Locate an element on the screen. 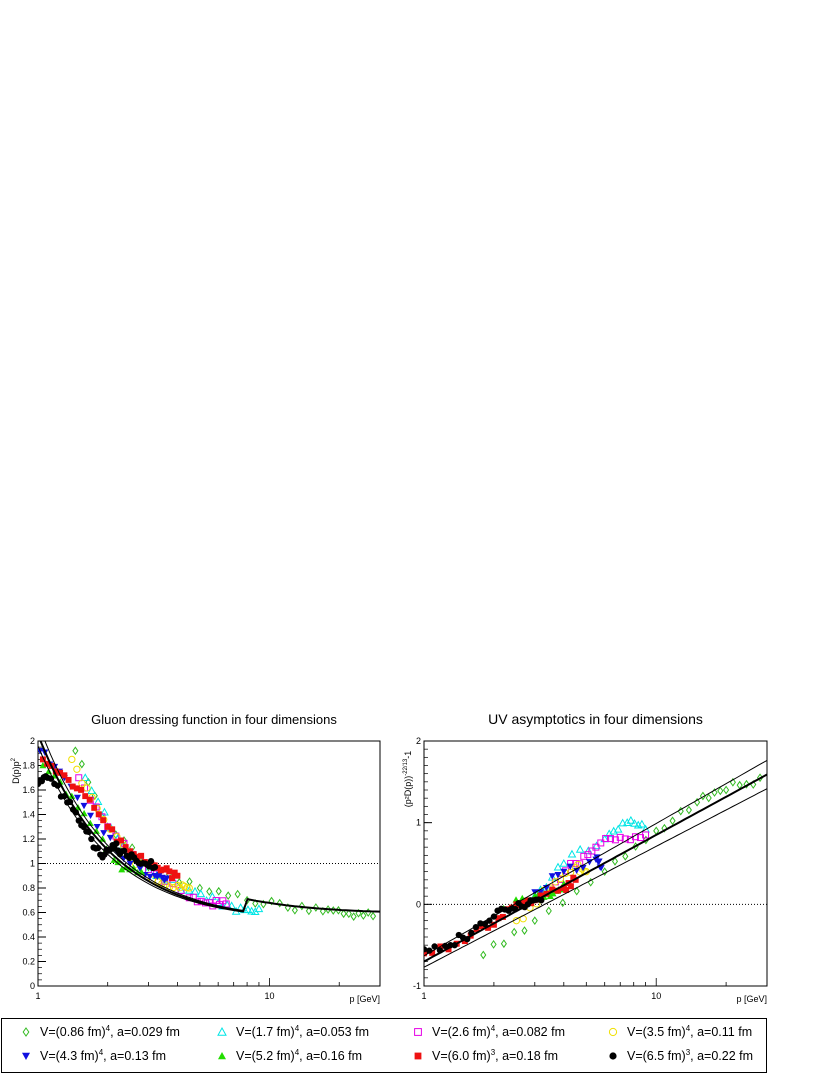  y-tick-label: 1 is located at coordinates (418, 823).